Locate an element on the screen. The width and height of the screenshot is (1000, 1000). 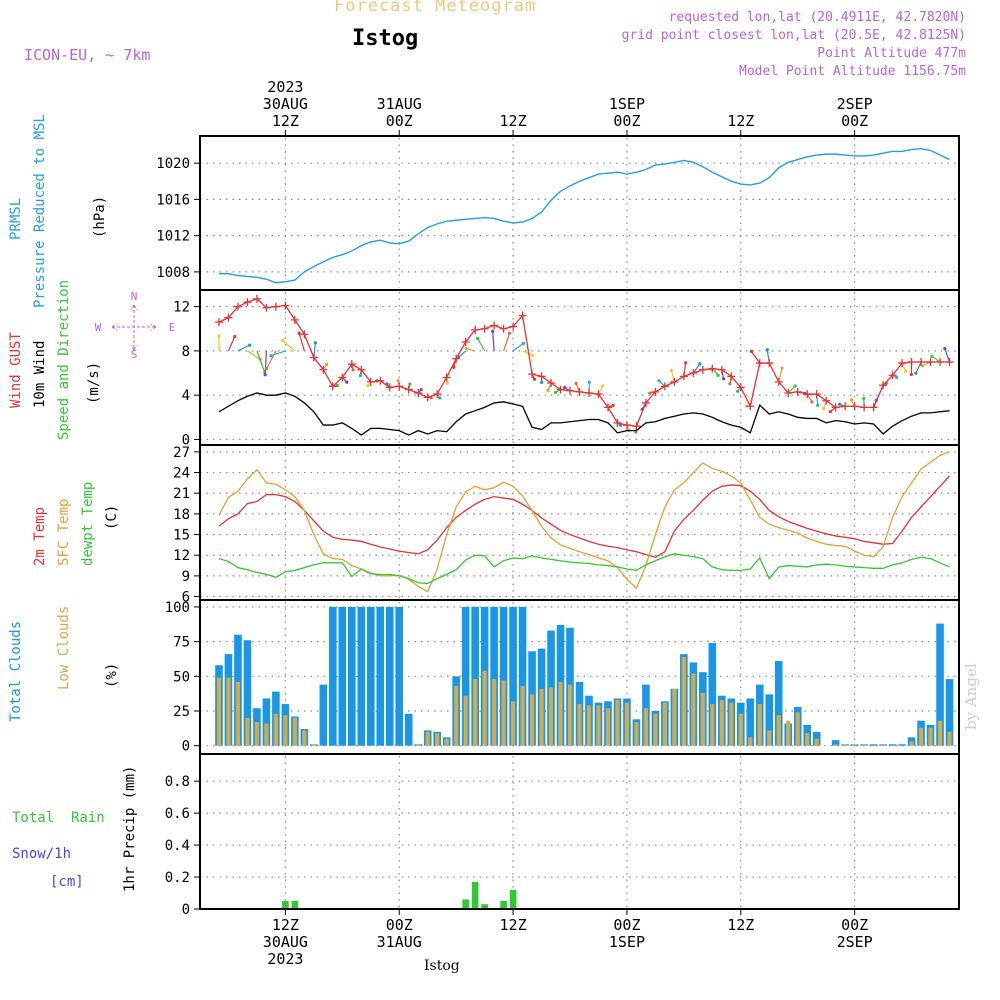
x-tick-label-top: 30AUG is located at coordinates (285, 104).